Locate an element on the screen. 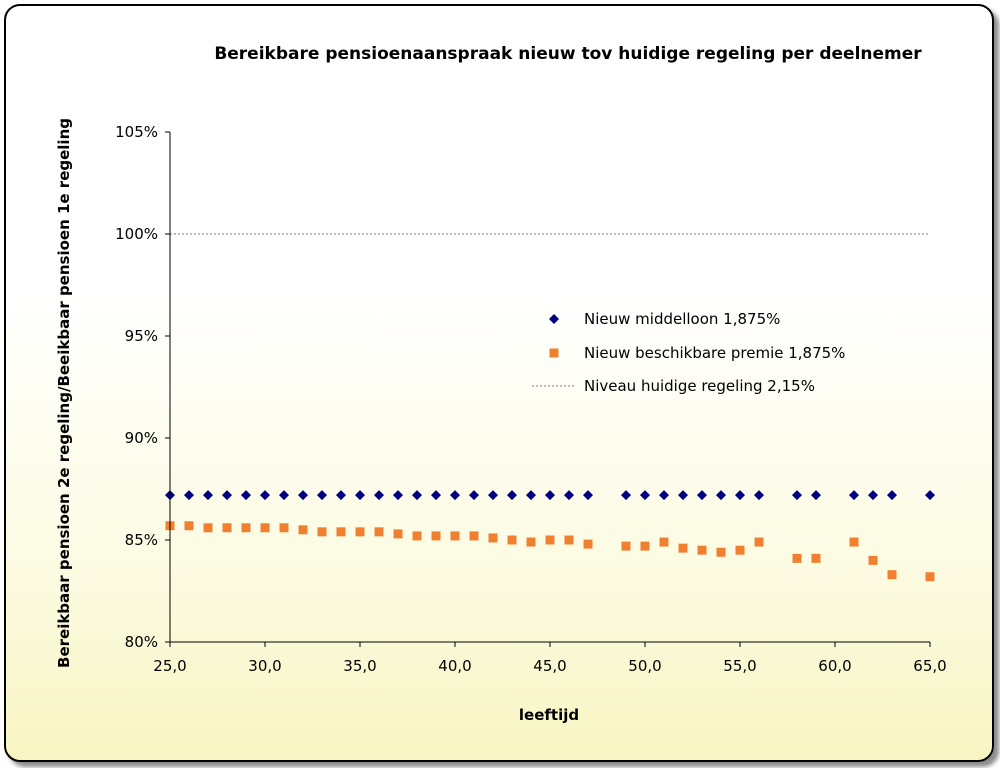 This screenshot has height=768, width=1000. y-tick-label: 105% is located at coordinates (136, 132).